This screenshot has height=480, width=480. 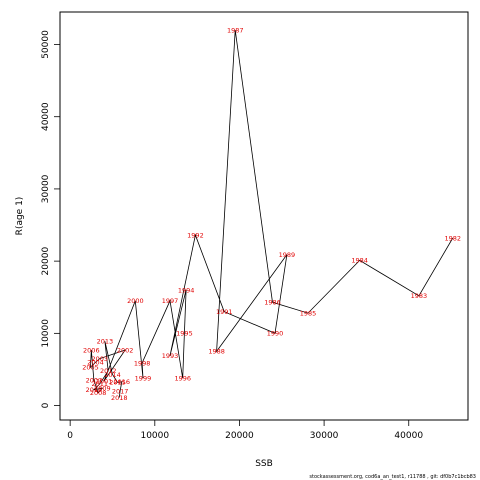 I want to click on year-label-1993: 1993, so click(x=170, y=356).